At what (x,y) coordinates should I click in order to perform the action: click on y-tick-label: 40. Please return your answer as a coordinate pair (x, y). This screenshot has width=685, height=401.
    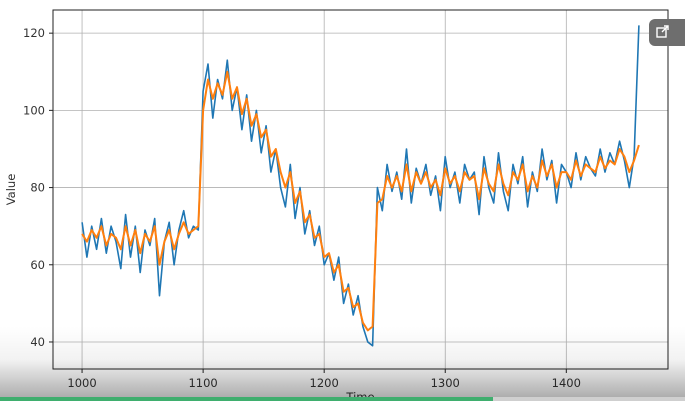
    Looking at the image, I should click on (37, 342).